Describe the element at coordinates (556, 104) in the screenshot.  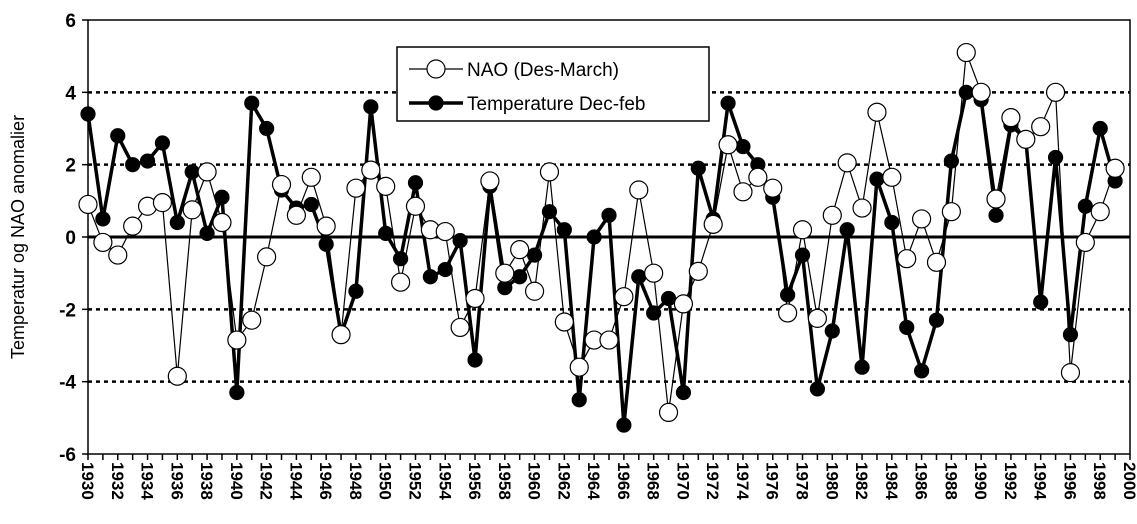
I see `legend-label-temperature: Temperature Dec-feb` at that location.